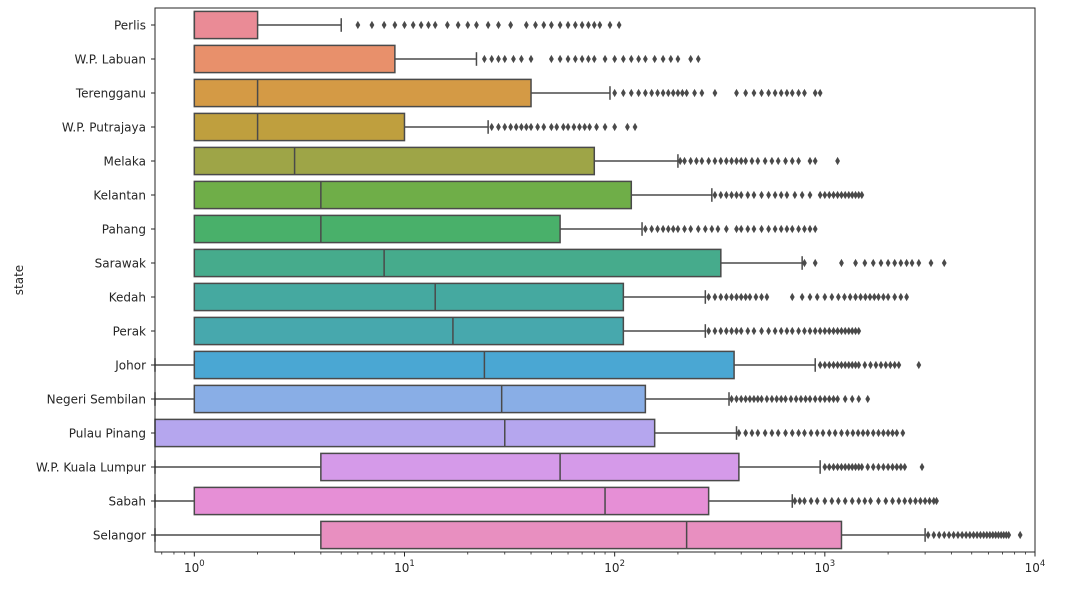 The width and height of the screenshot is (1072, 597). Describe the element at coordinates (407, 25) in the screenshot. I see `box-group-perlis` at that location.